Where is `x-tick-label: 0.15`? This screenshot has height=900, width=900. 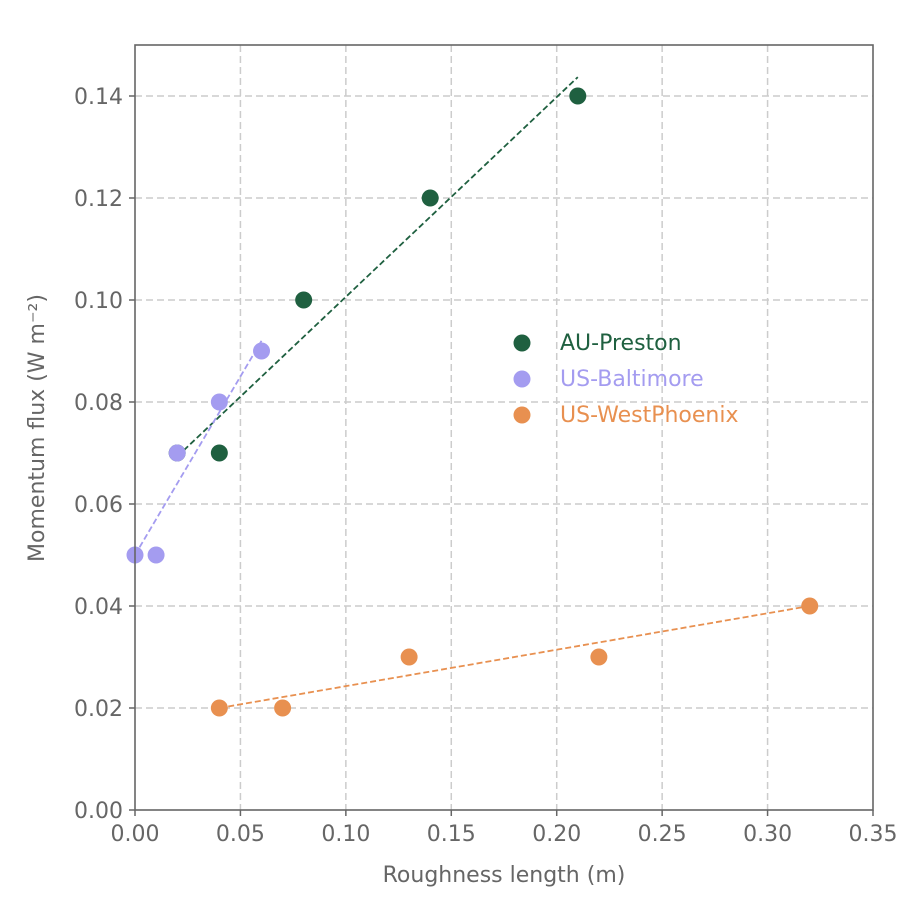
x-tick-label: 0.15 is located at coordinates (451, 834).